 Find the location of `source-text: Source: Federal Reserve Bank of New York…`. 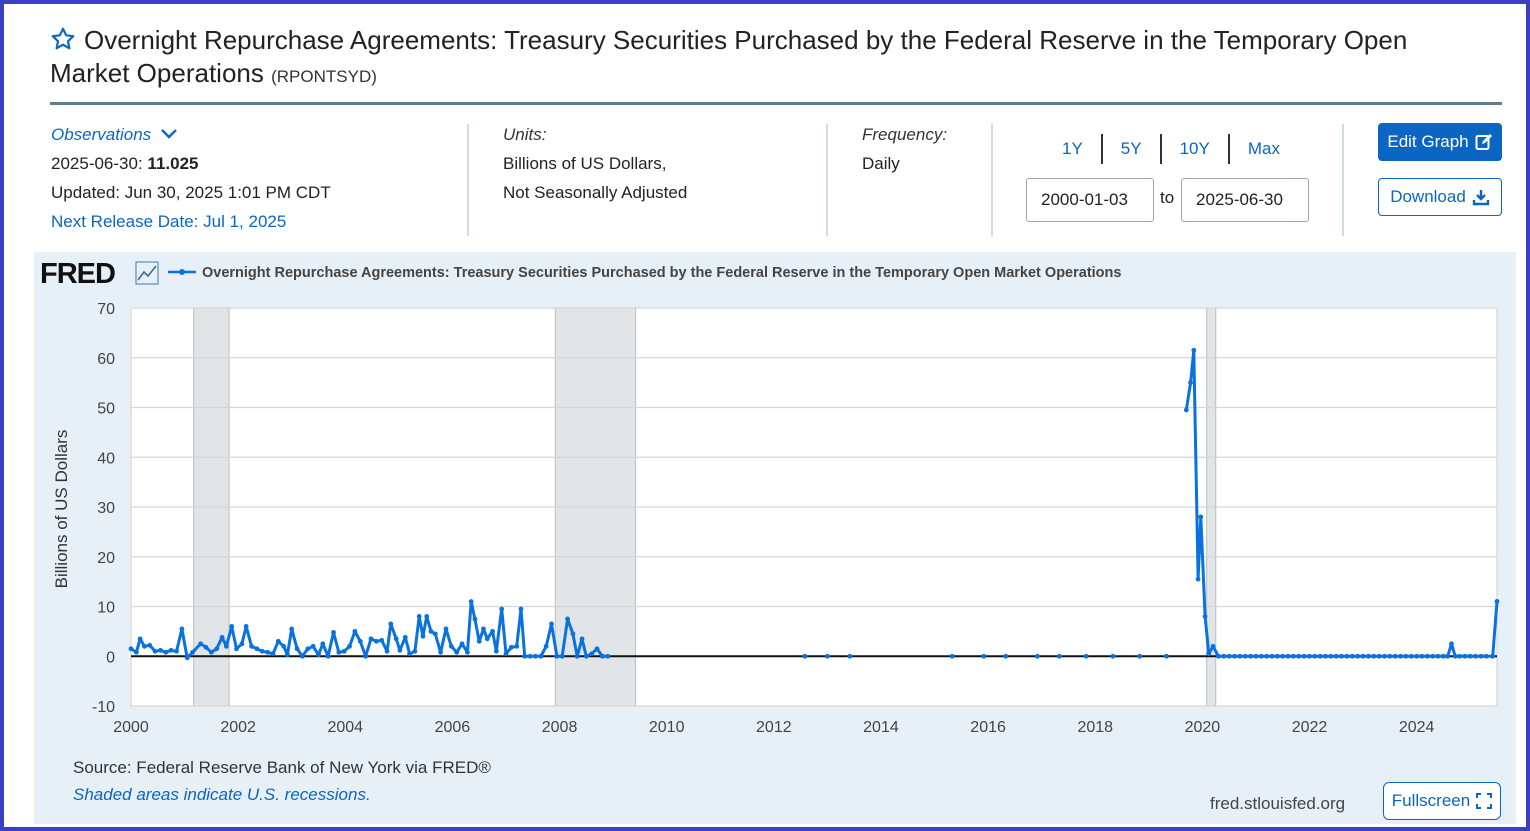

source-text: Source: Federal Reserve Bank of New York… is located at coordinates (282, 767).